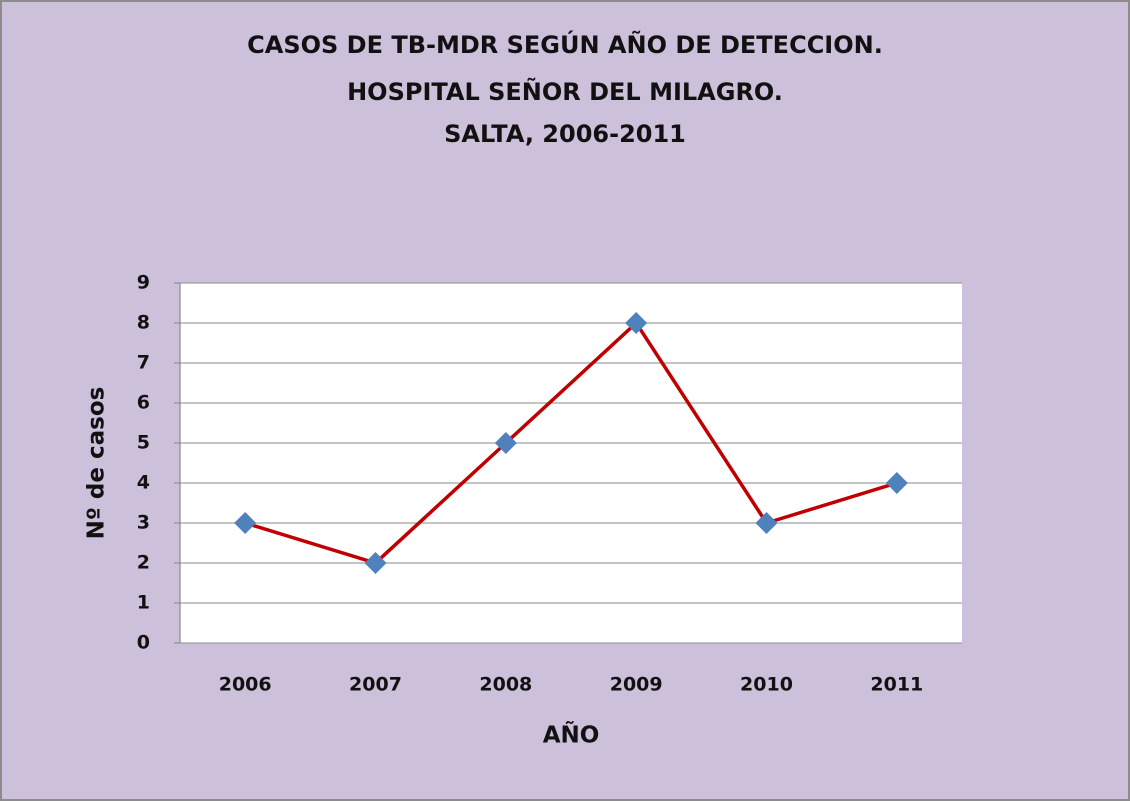  Describe the element at coordinates (375, 685) in the screenshot. I see `x-tick-label: 2007` at that location.